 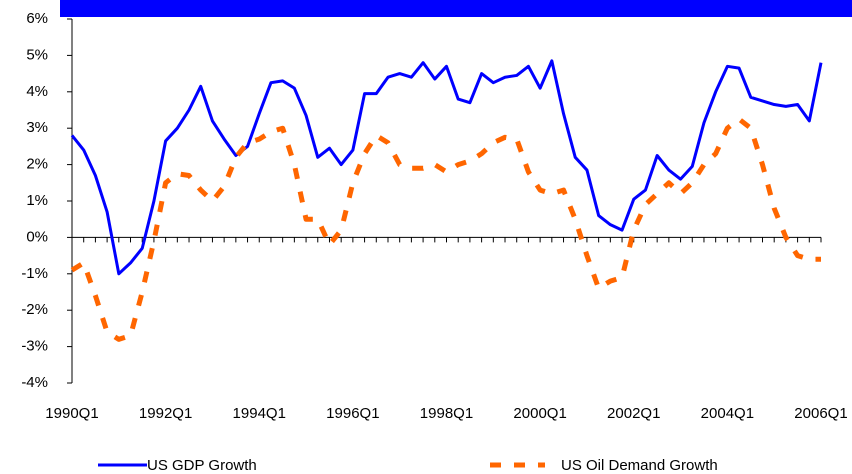 I want to click on x-tick-label: 2002Q1, so click(x=633, y=413).